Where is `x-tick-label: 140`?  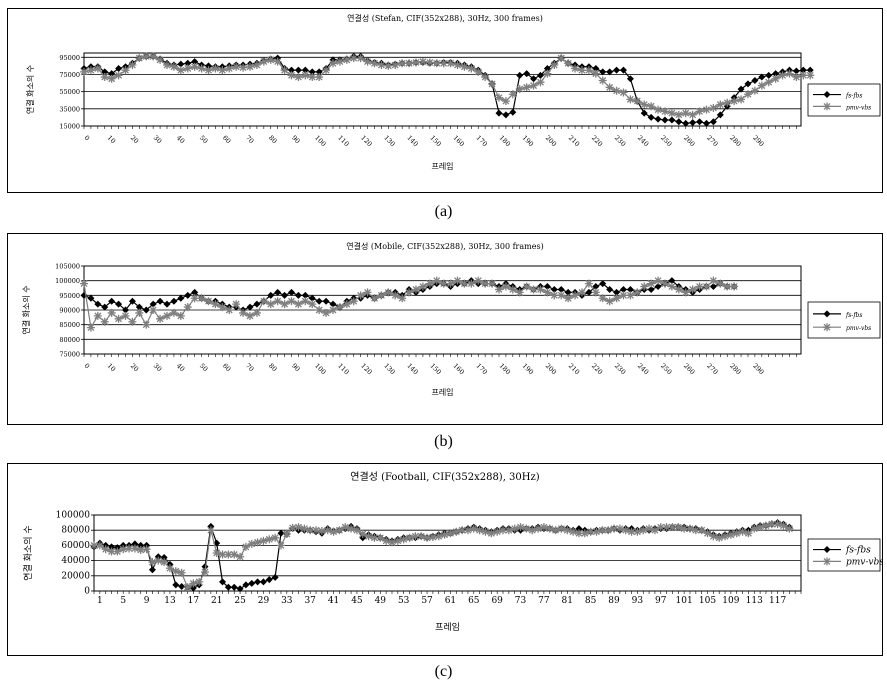 x-tick-label: 140 is located at coordinates (412, 369).